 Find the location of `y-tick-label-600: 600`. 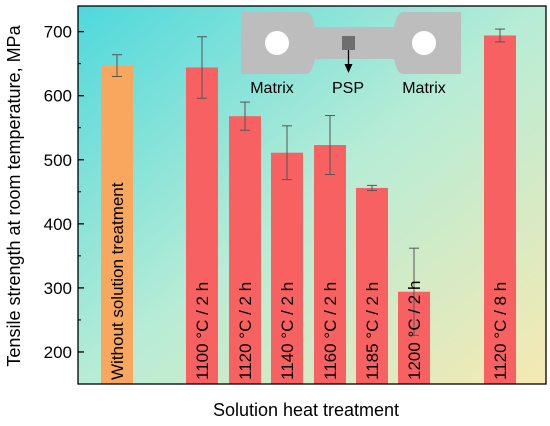

y-tick-label-600: 600 is located at coordinates (58, 96).